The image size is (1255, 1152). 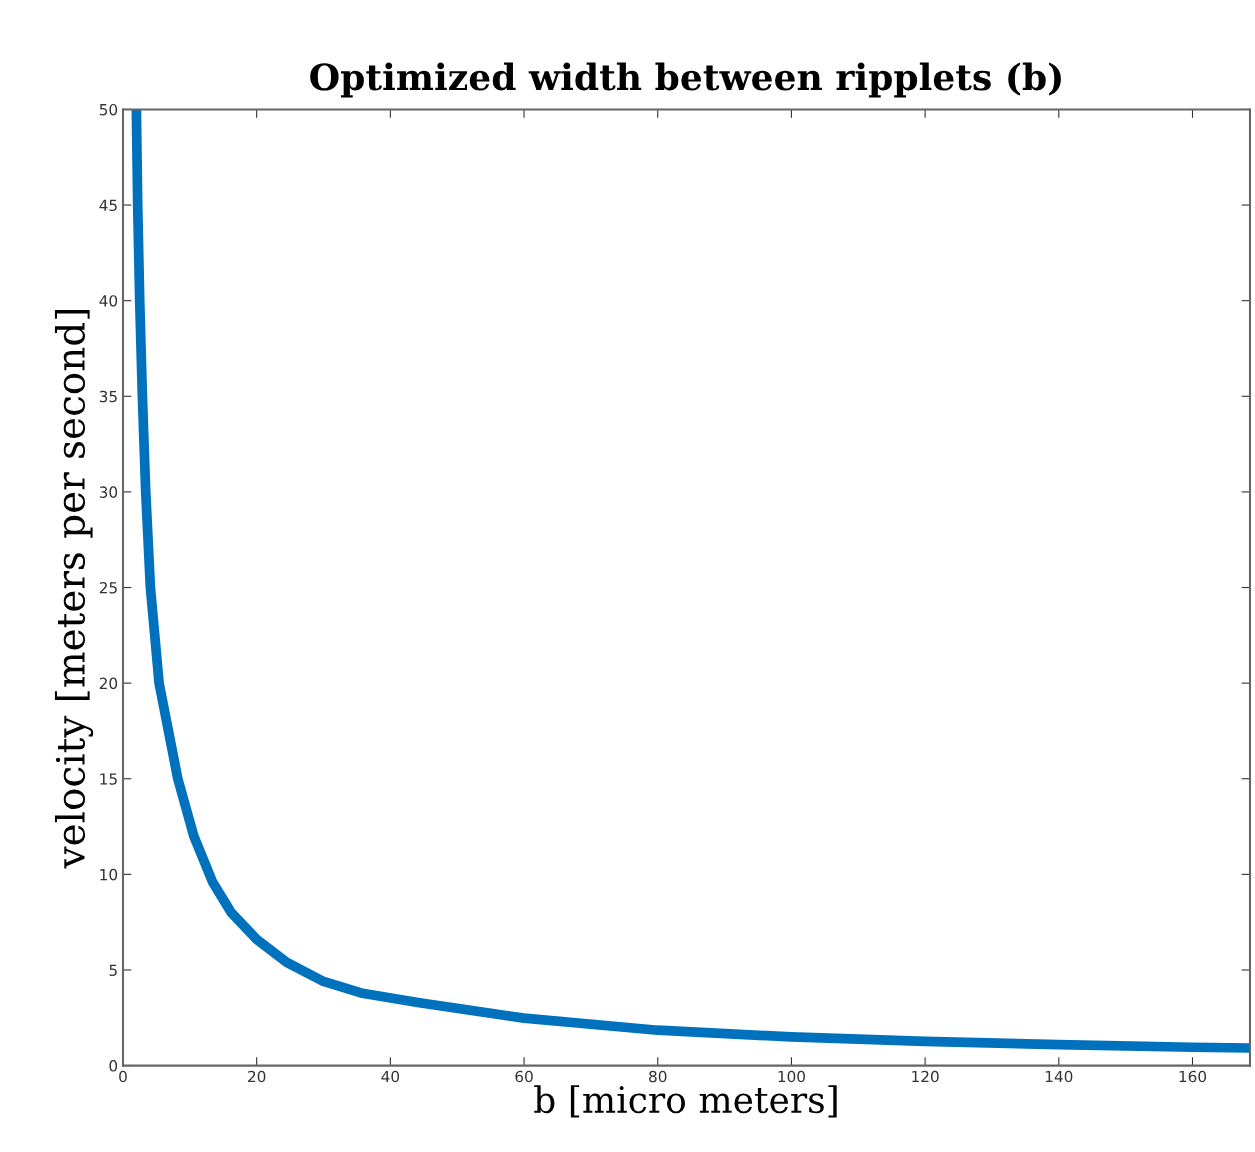 I want to click on y-tick-label: 5, so click(x=113, y=970).